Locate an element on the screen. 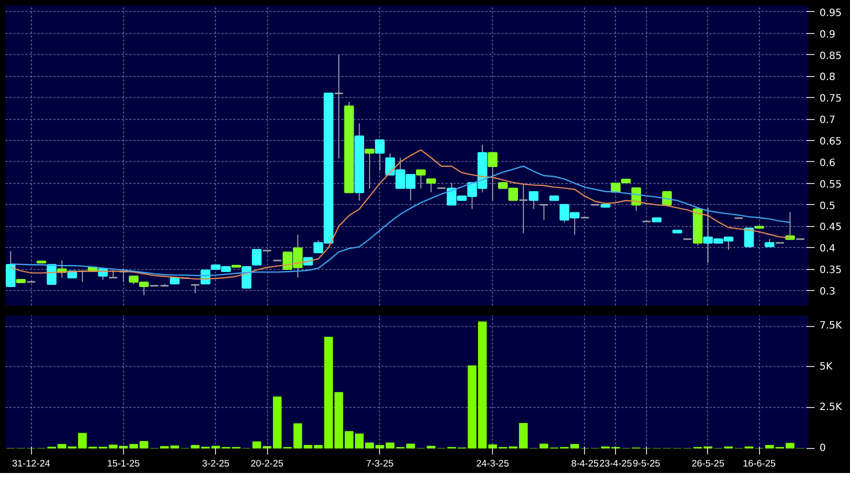  x-tick-label: 31-12-24 is located at coordinates (31, 464).